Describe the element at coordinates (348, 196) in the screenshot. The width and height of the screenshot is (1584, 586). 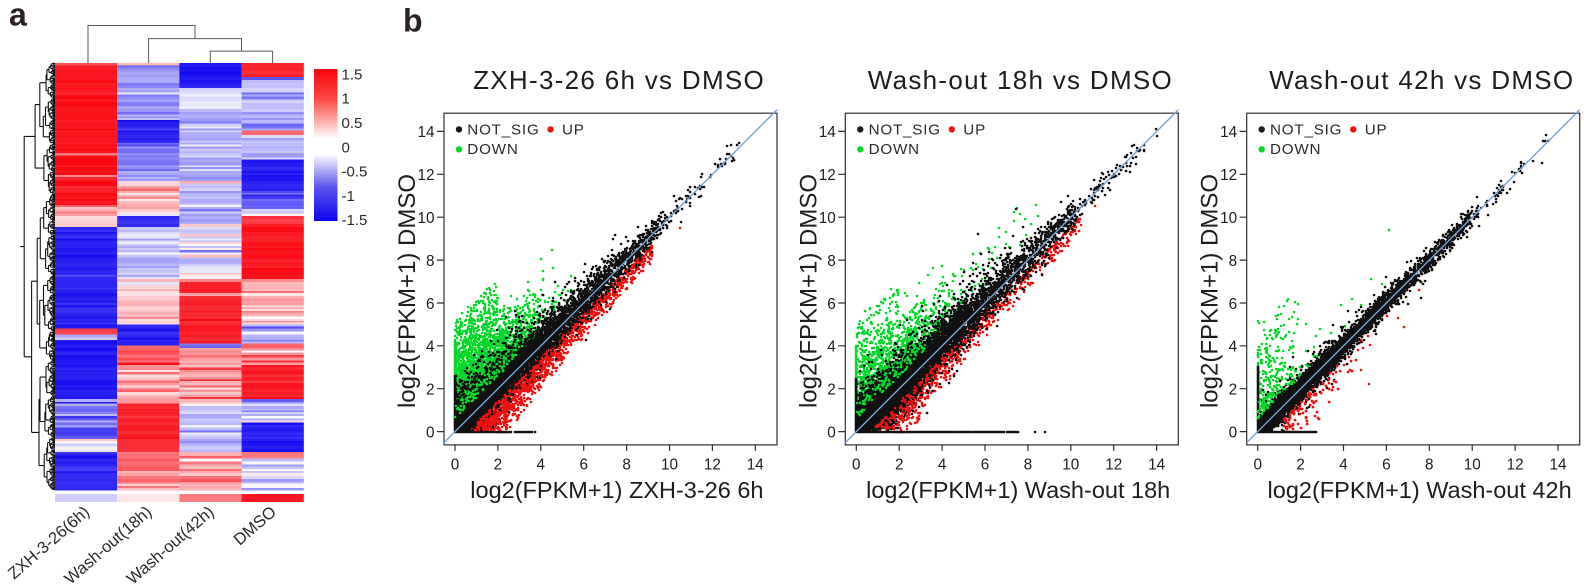
I see `svg-text: -1` at that location.